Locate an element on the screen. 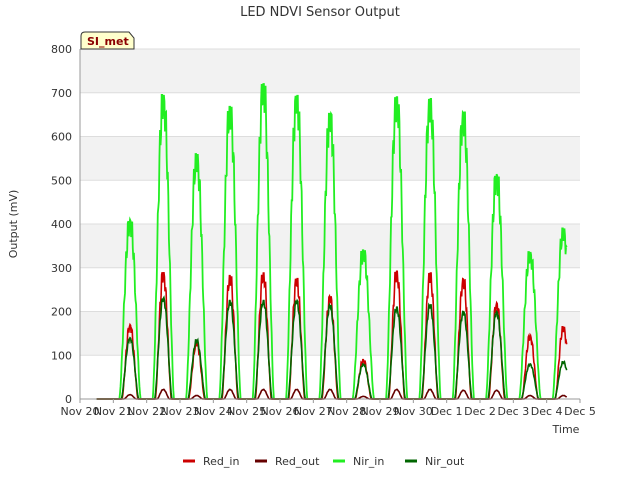 The image size is (640, 480). x-tick-label: Nov 20 is located at coordinates (80, 411).